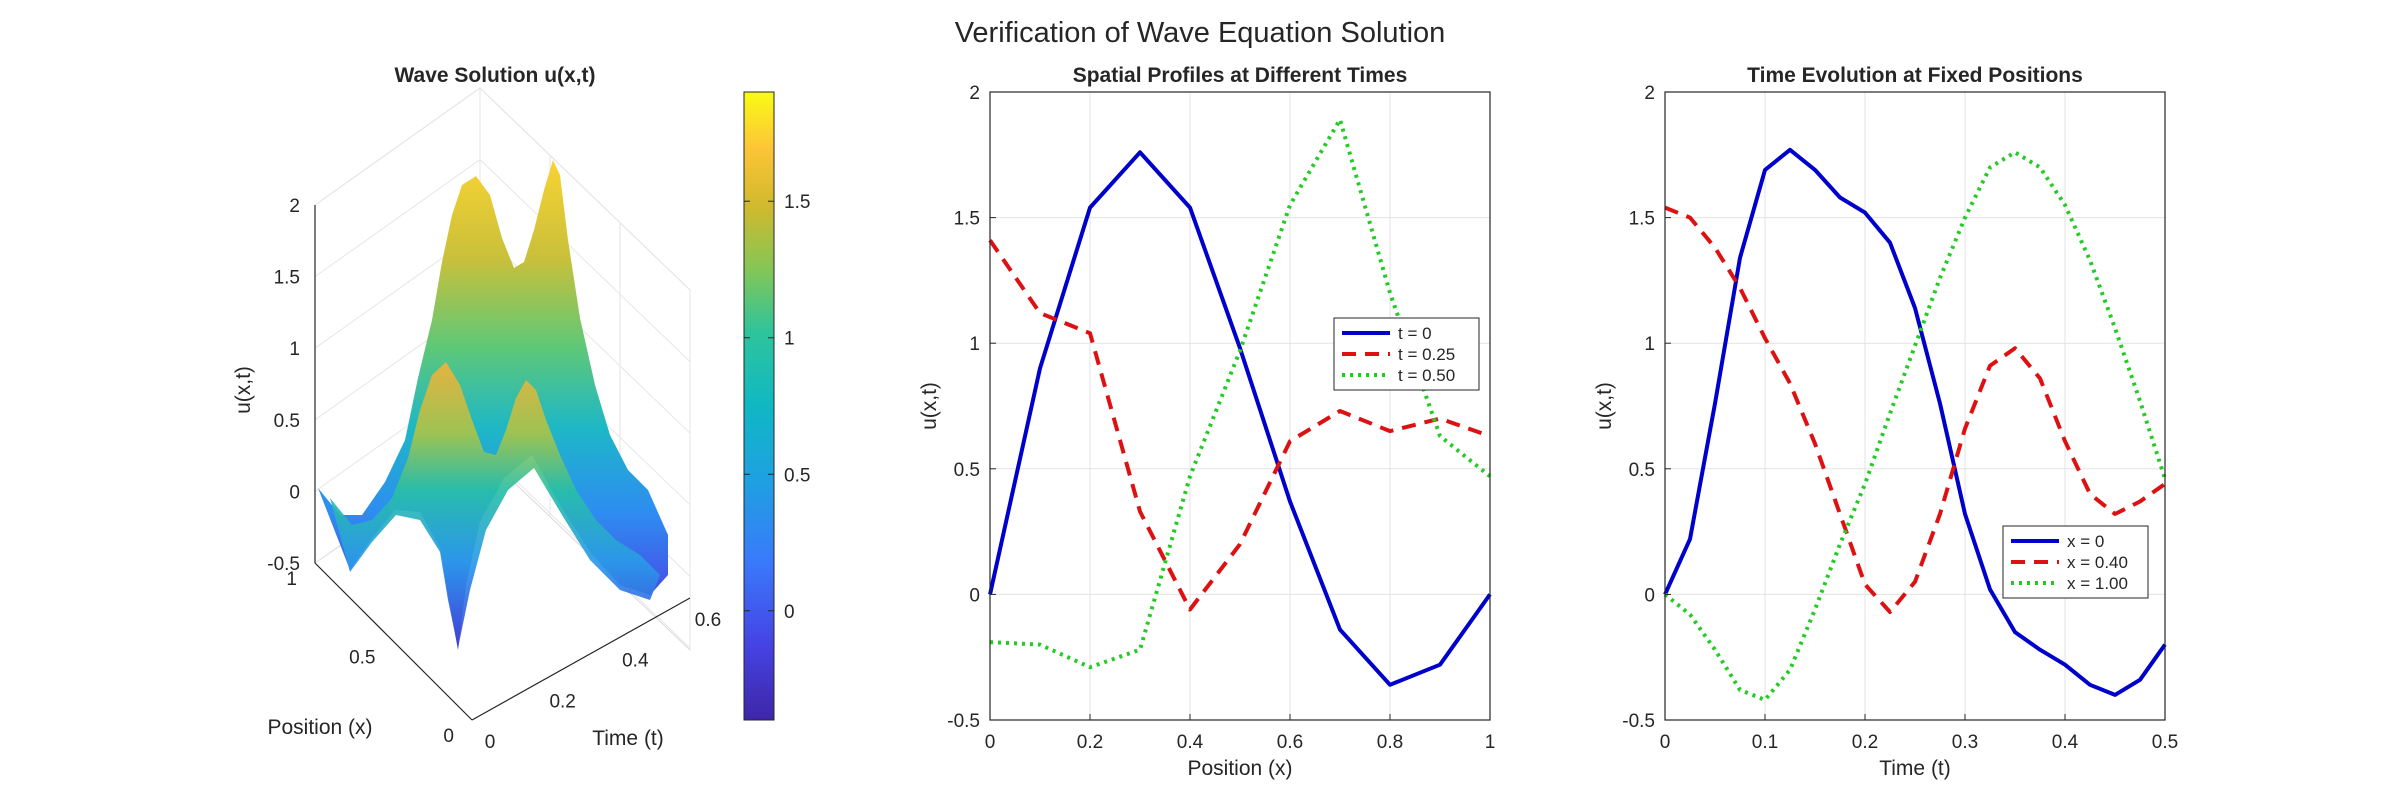 This screenshot has height=800, width=2400. Describe the element at coordinates (759, 406) in the screenshot. I see `colorbar` at that location.